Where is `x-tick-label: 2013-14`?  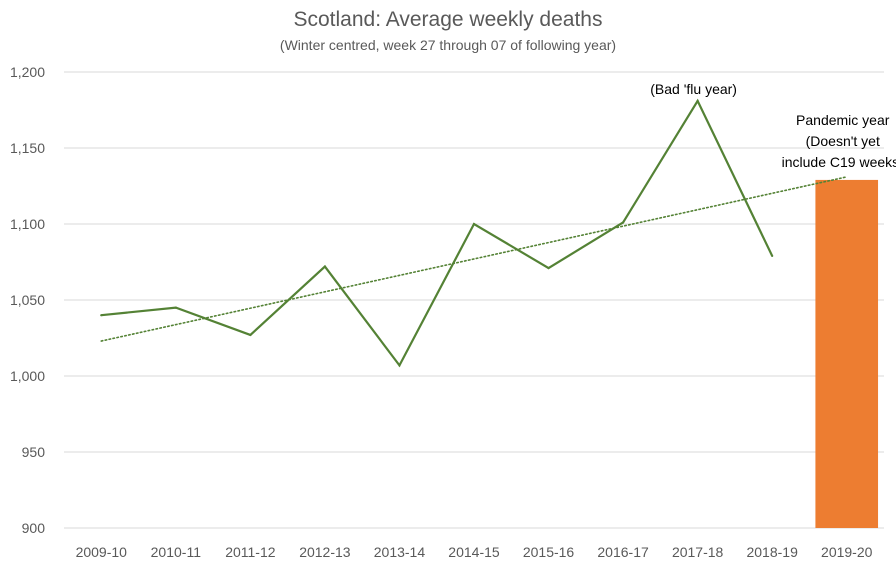 x-tick-label: 2013-14 is located at coordinates (400, 552).